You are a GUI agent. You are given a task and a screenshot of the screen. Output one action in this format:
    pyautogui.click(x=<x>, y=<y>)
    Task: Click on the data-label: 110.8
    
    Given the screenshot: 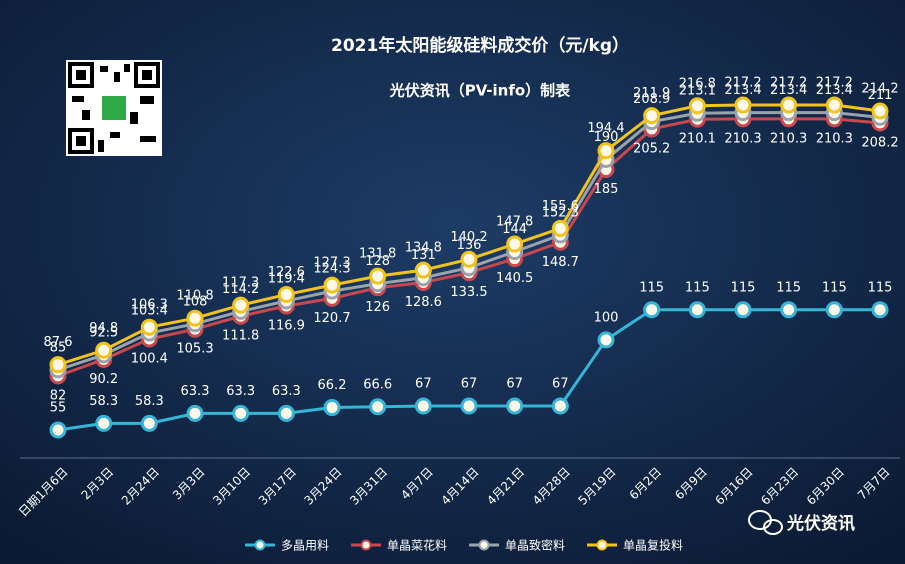 What is the action you would take?
    pyautogui.click(x=194, y=296)
    